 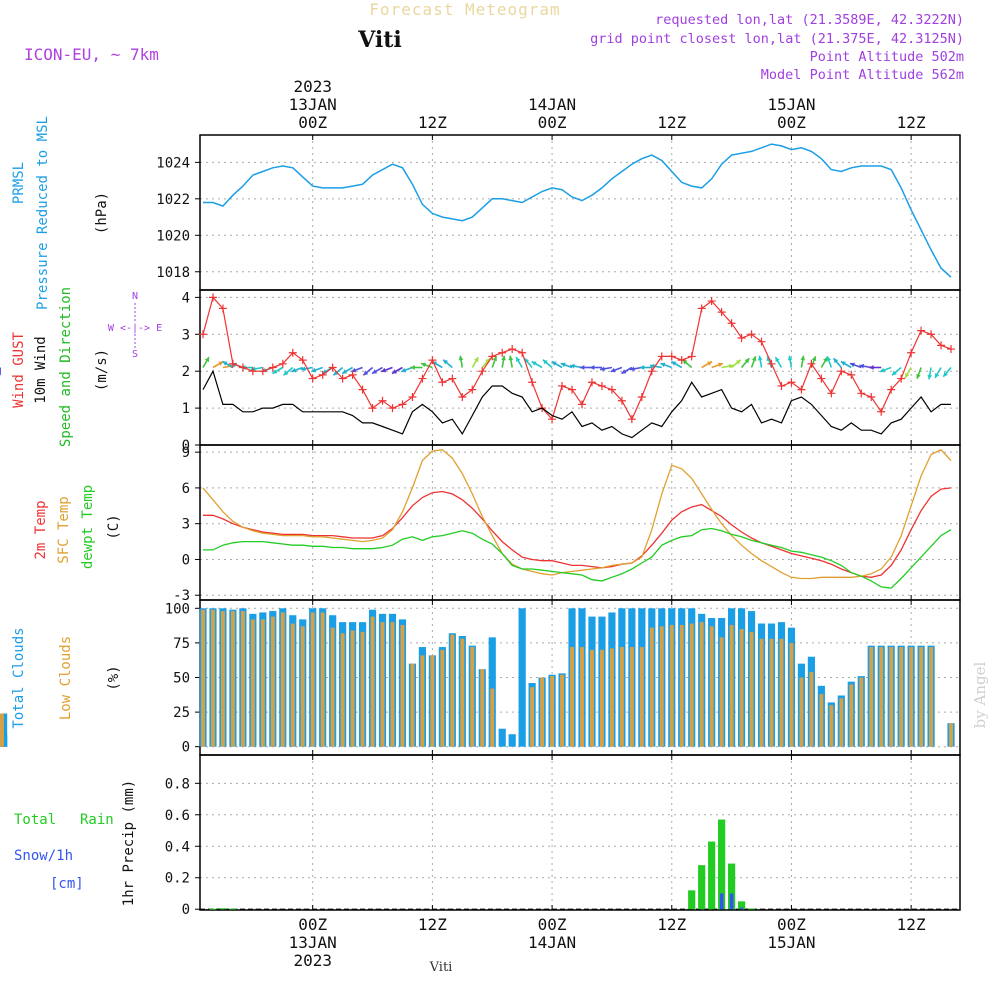 I want to click on total-clouds-label: Total Clouds, so click(x=19, y=677).